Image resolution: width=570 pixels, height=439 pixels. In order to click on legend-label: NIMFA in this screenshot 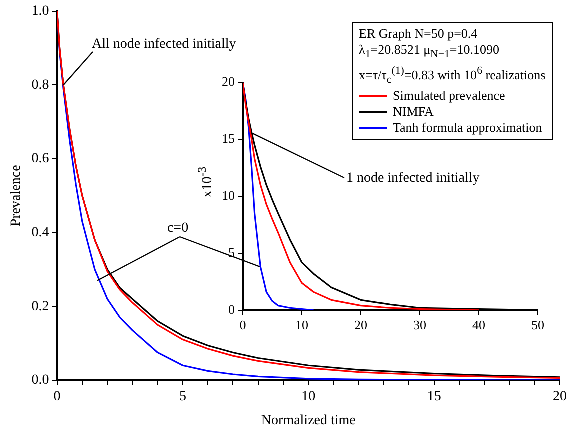, I will do `click(413, 112)`.